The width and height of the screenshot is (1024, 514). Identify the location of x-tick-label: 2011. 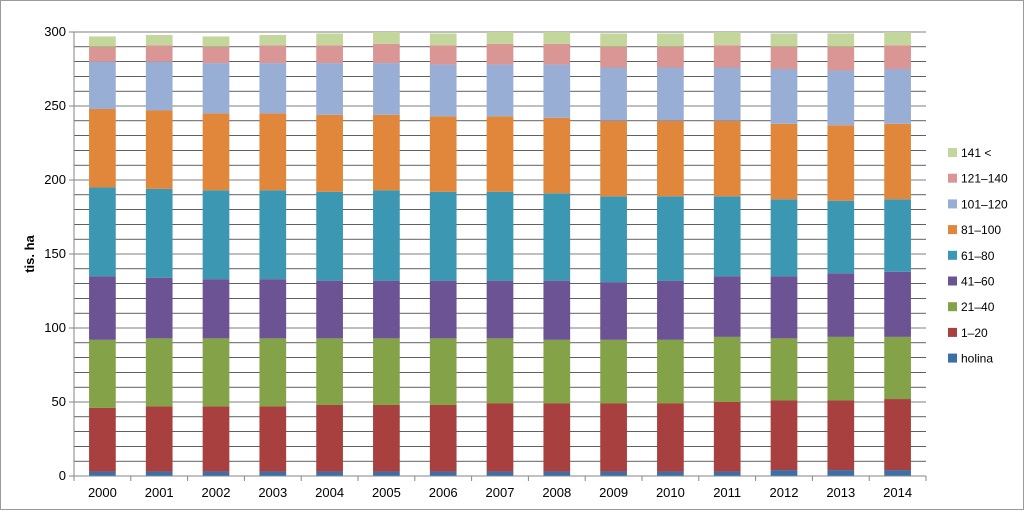
(727, 492).